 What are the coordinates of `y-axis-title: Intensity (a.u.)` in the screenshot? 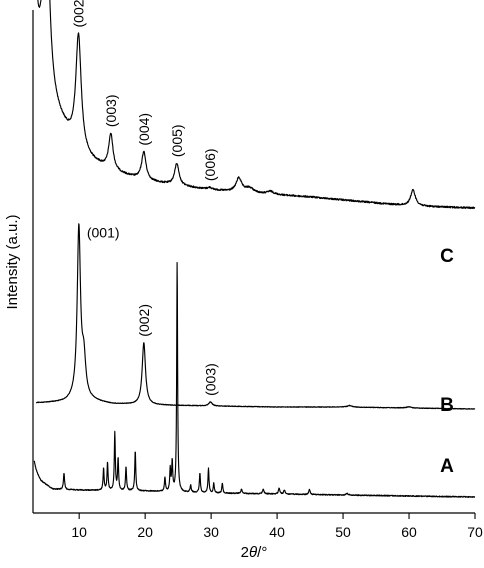 It's located at (12, 261).